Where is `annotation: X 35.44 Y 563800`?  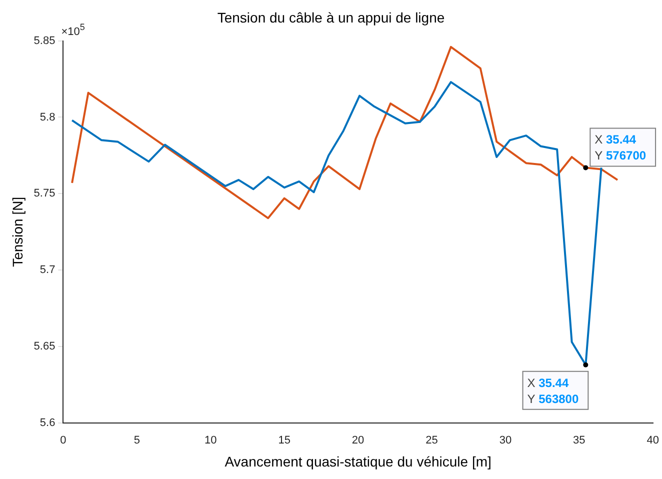
annotation: X 35.44 Y 563800 is located at coordinates (553, 391).